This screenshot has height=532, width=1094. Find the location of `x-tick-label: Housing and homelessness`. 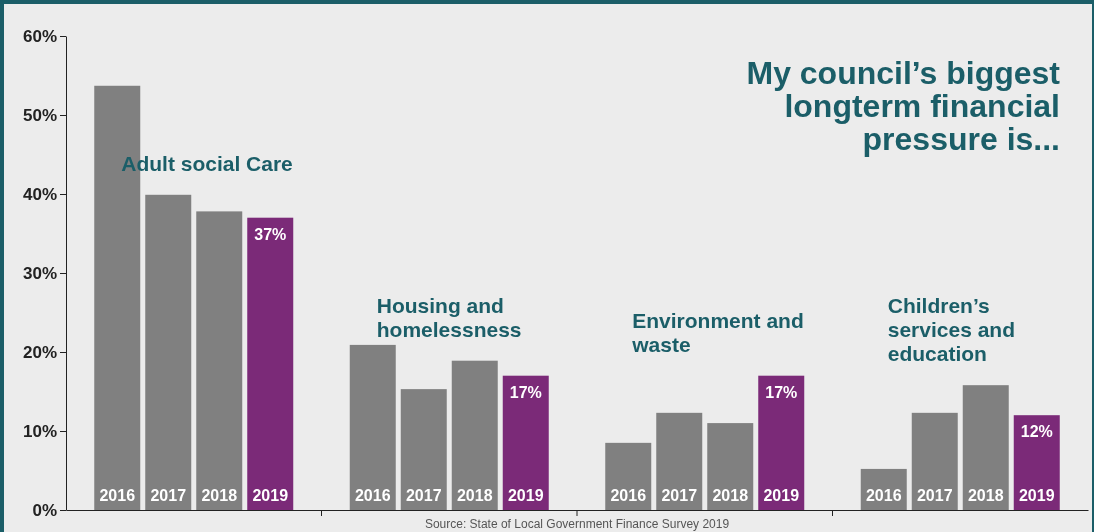

x-tick-label: Housing and homelessness is located at coordinates (449, 317).